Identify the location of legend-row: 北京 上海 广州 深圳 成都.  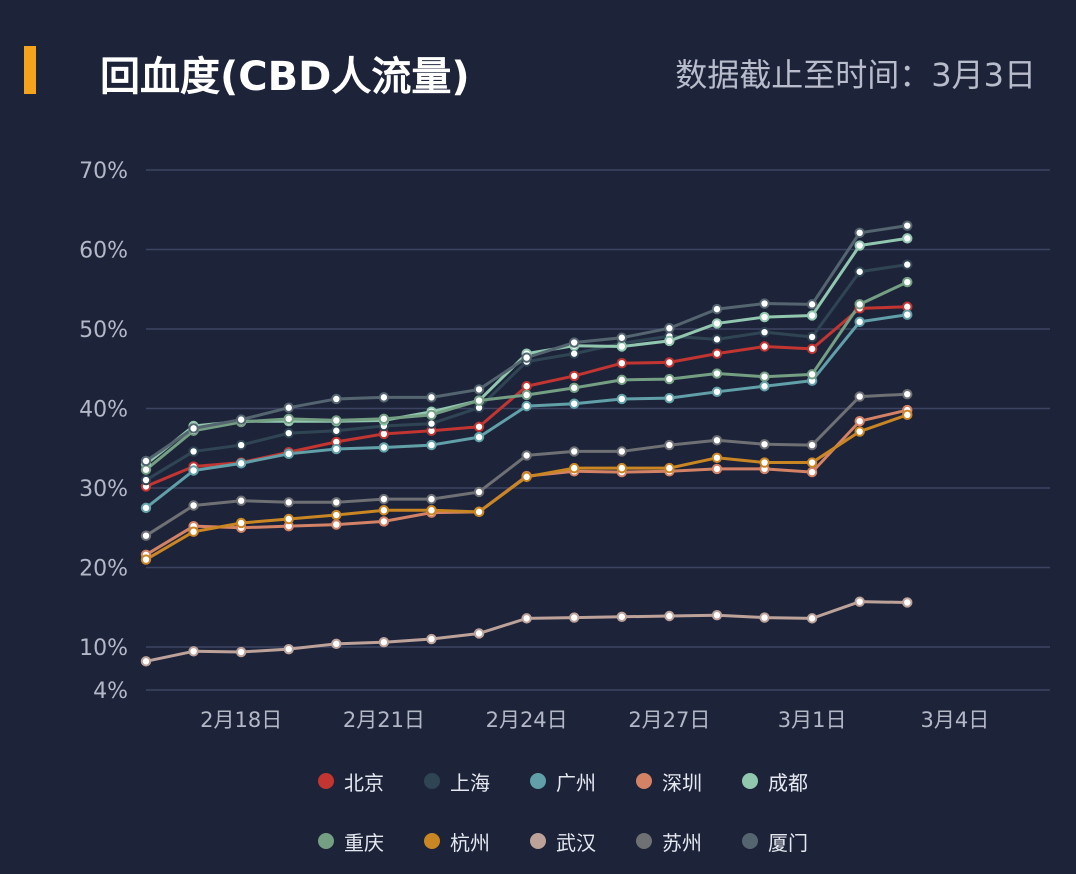
(583, 781).